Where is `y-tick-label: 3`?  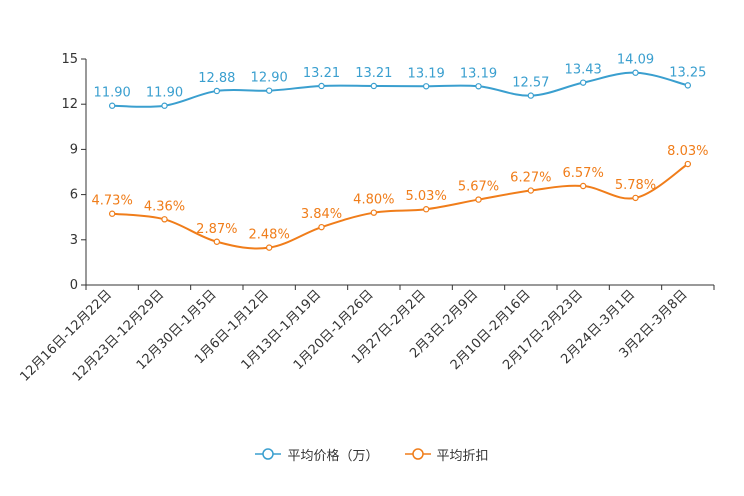
y-tick-label: 3 is located at coordinates (74, 240).